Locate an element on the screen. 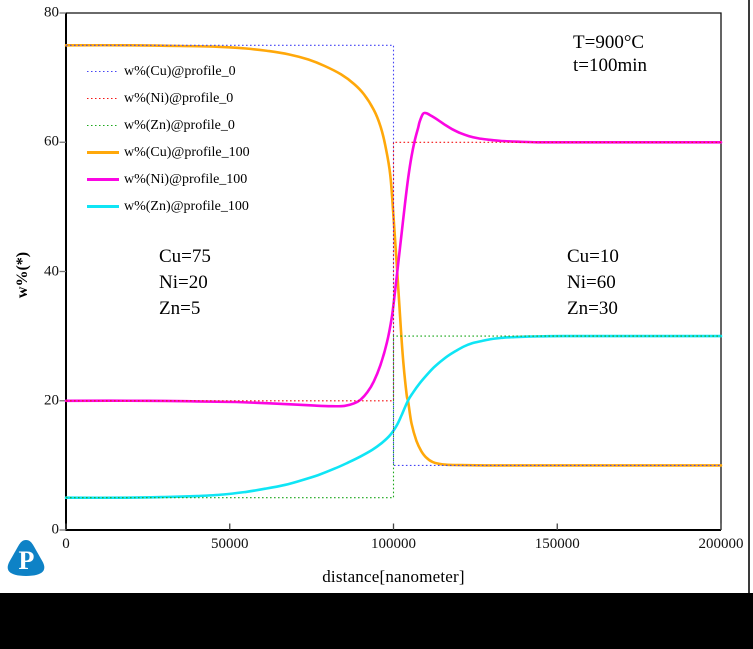  legend-item-w-ni-profile-0: w%(Ni)@profile_0 is located at coordinates (168, 98).